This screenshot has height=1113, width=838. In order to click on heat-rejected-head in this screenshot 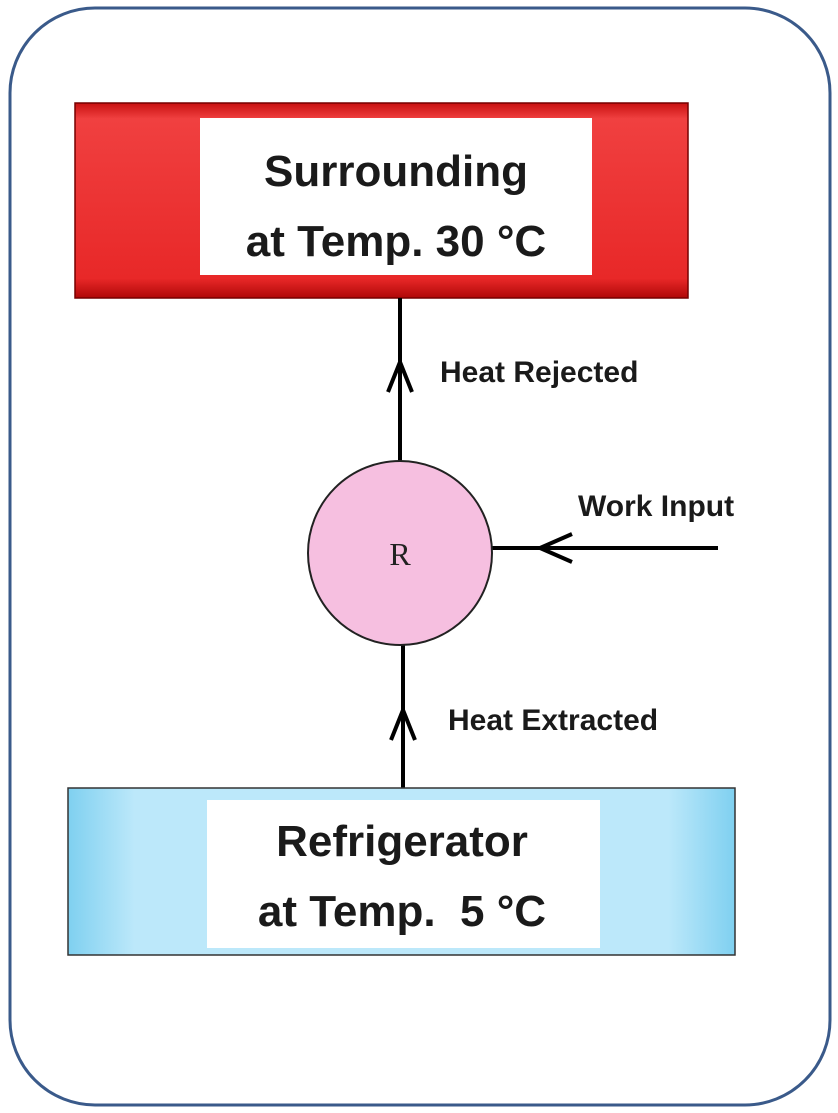, I will do `click(400, 374)`.